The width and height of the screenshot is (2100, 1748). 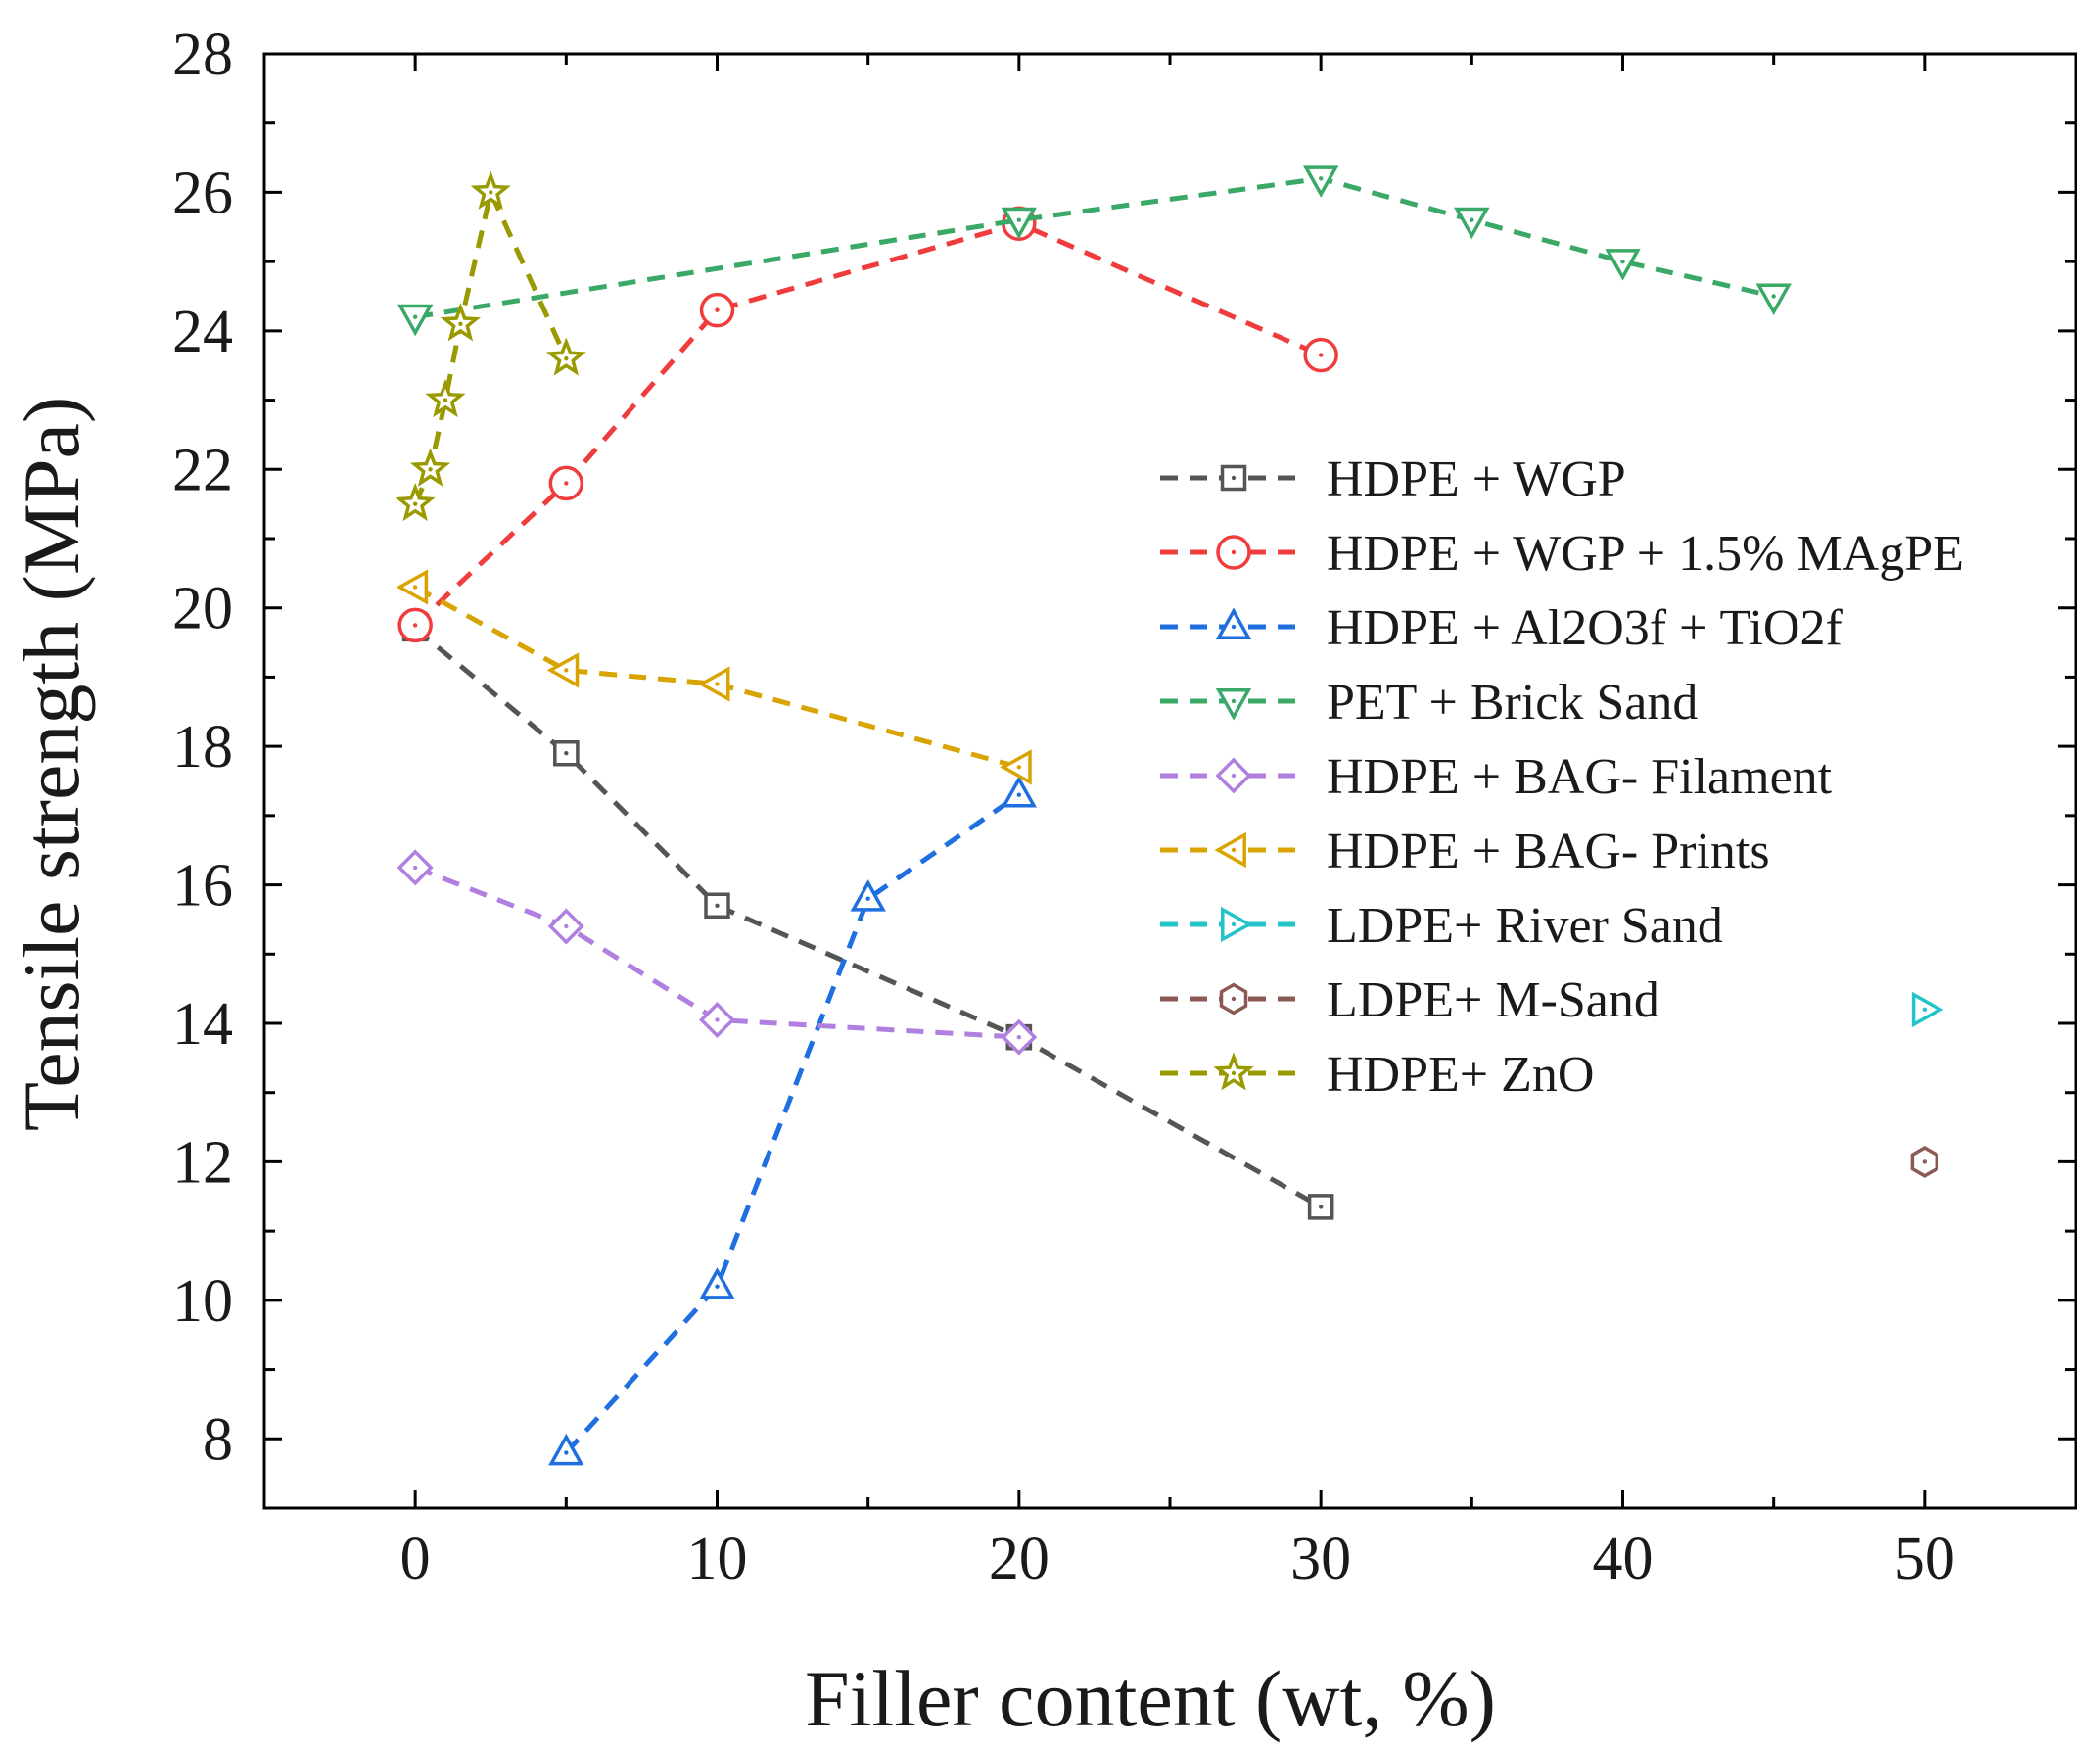 What do you see at coordinates (1512, 703) in the screenshot?
I see `legend-label: PET + Brick Sand` at bounding box center [1512, 703].